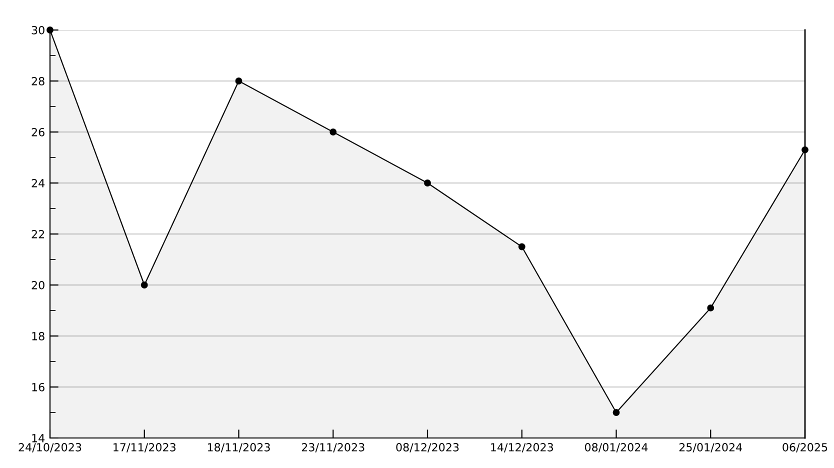 Image resolution: width=834 pixels, height=468 pixels. I want to click on y-tick-label: 20, so click(38, 285).